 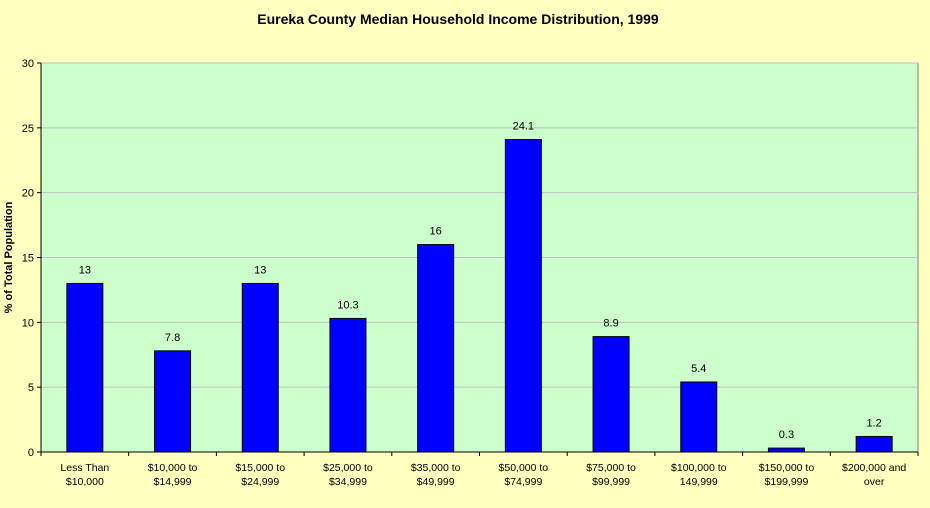 I want to click on y-axis: 0 5 10 15 20 25 30, so click(x=32, y=258).